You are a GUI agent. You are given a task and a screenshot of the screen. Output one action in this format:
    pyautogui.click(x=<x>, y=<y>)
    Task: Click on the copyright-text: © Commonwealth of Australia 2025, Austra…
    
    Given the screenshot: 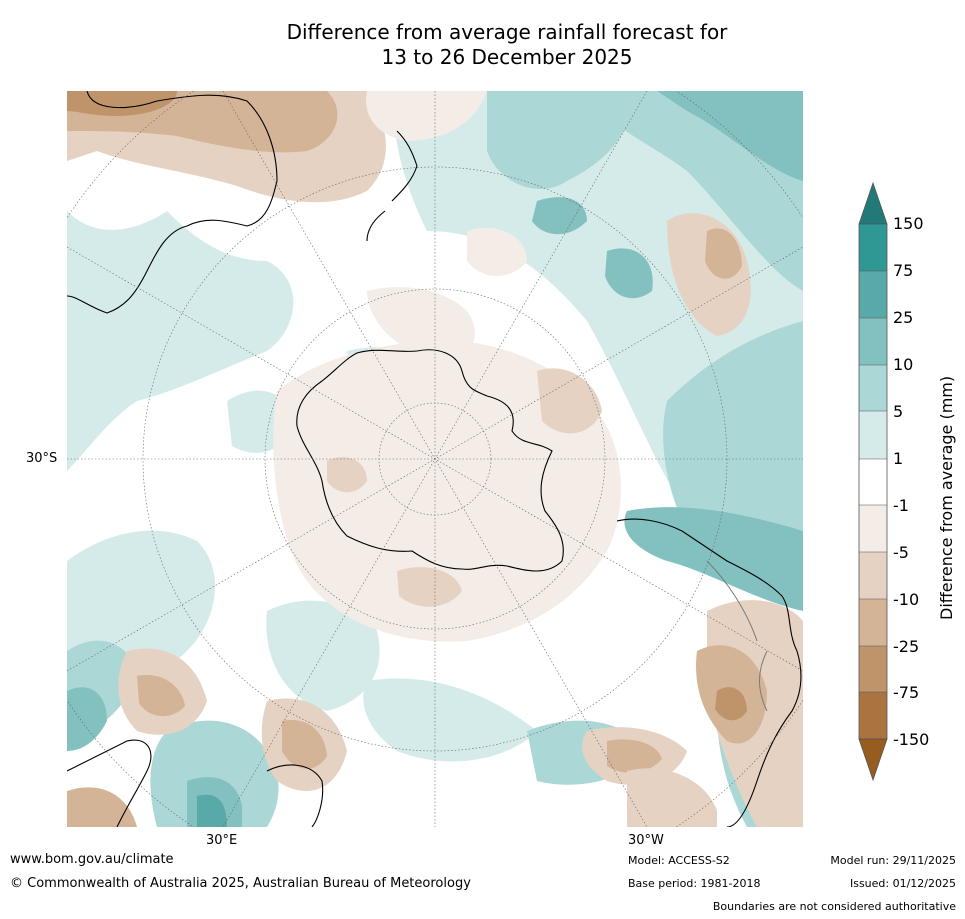 What is the action you would take?
    pyautogui.click(x=240, y=883)
    